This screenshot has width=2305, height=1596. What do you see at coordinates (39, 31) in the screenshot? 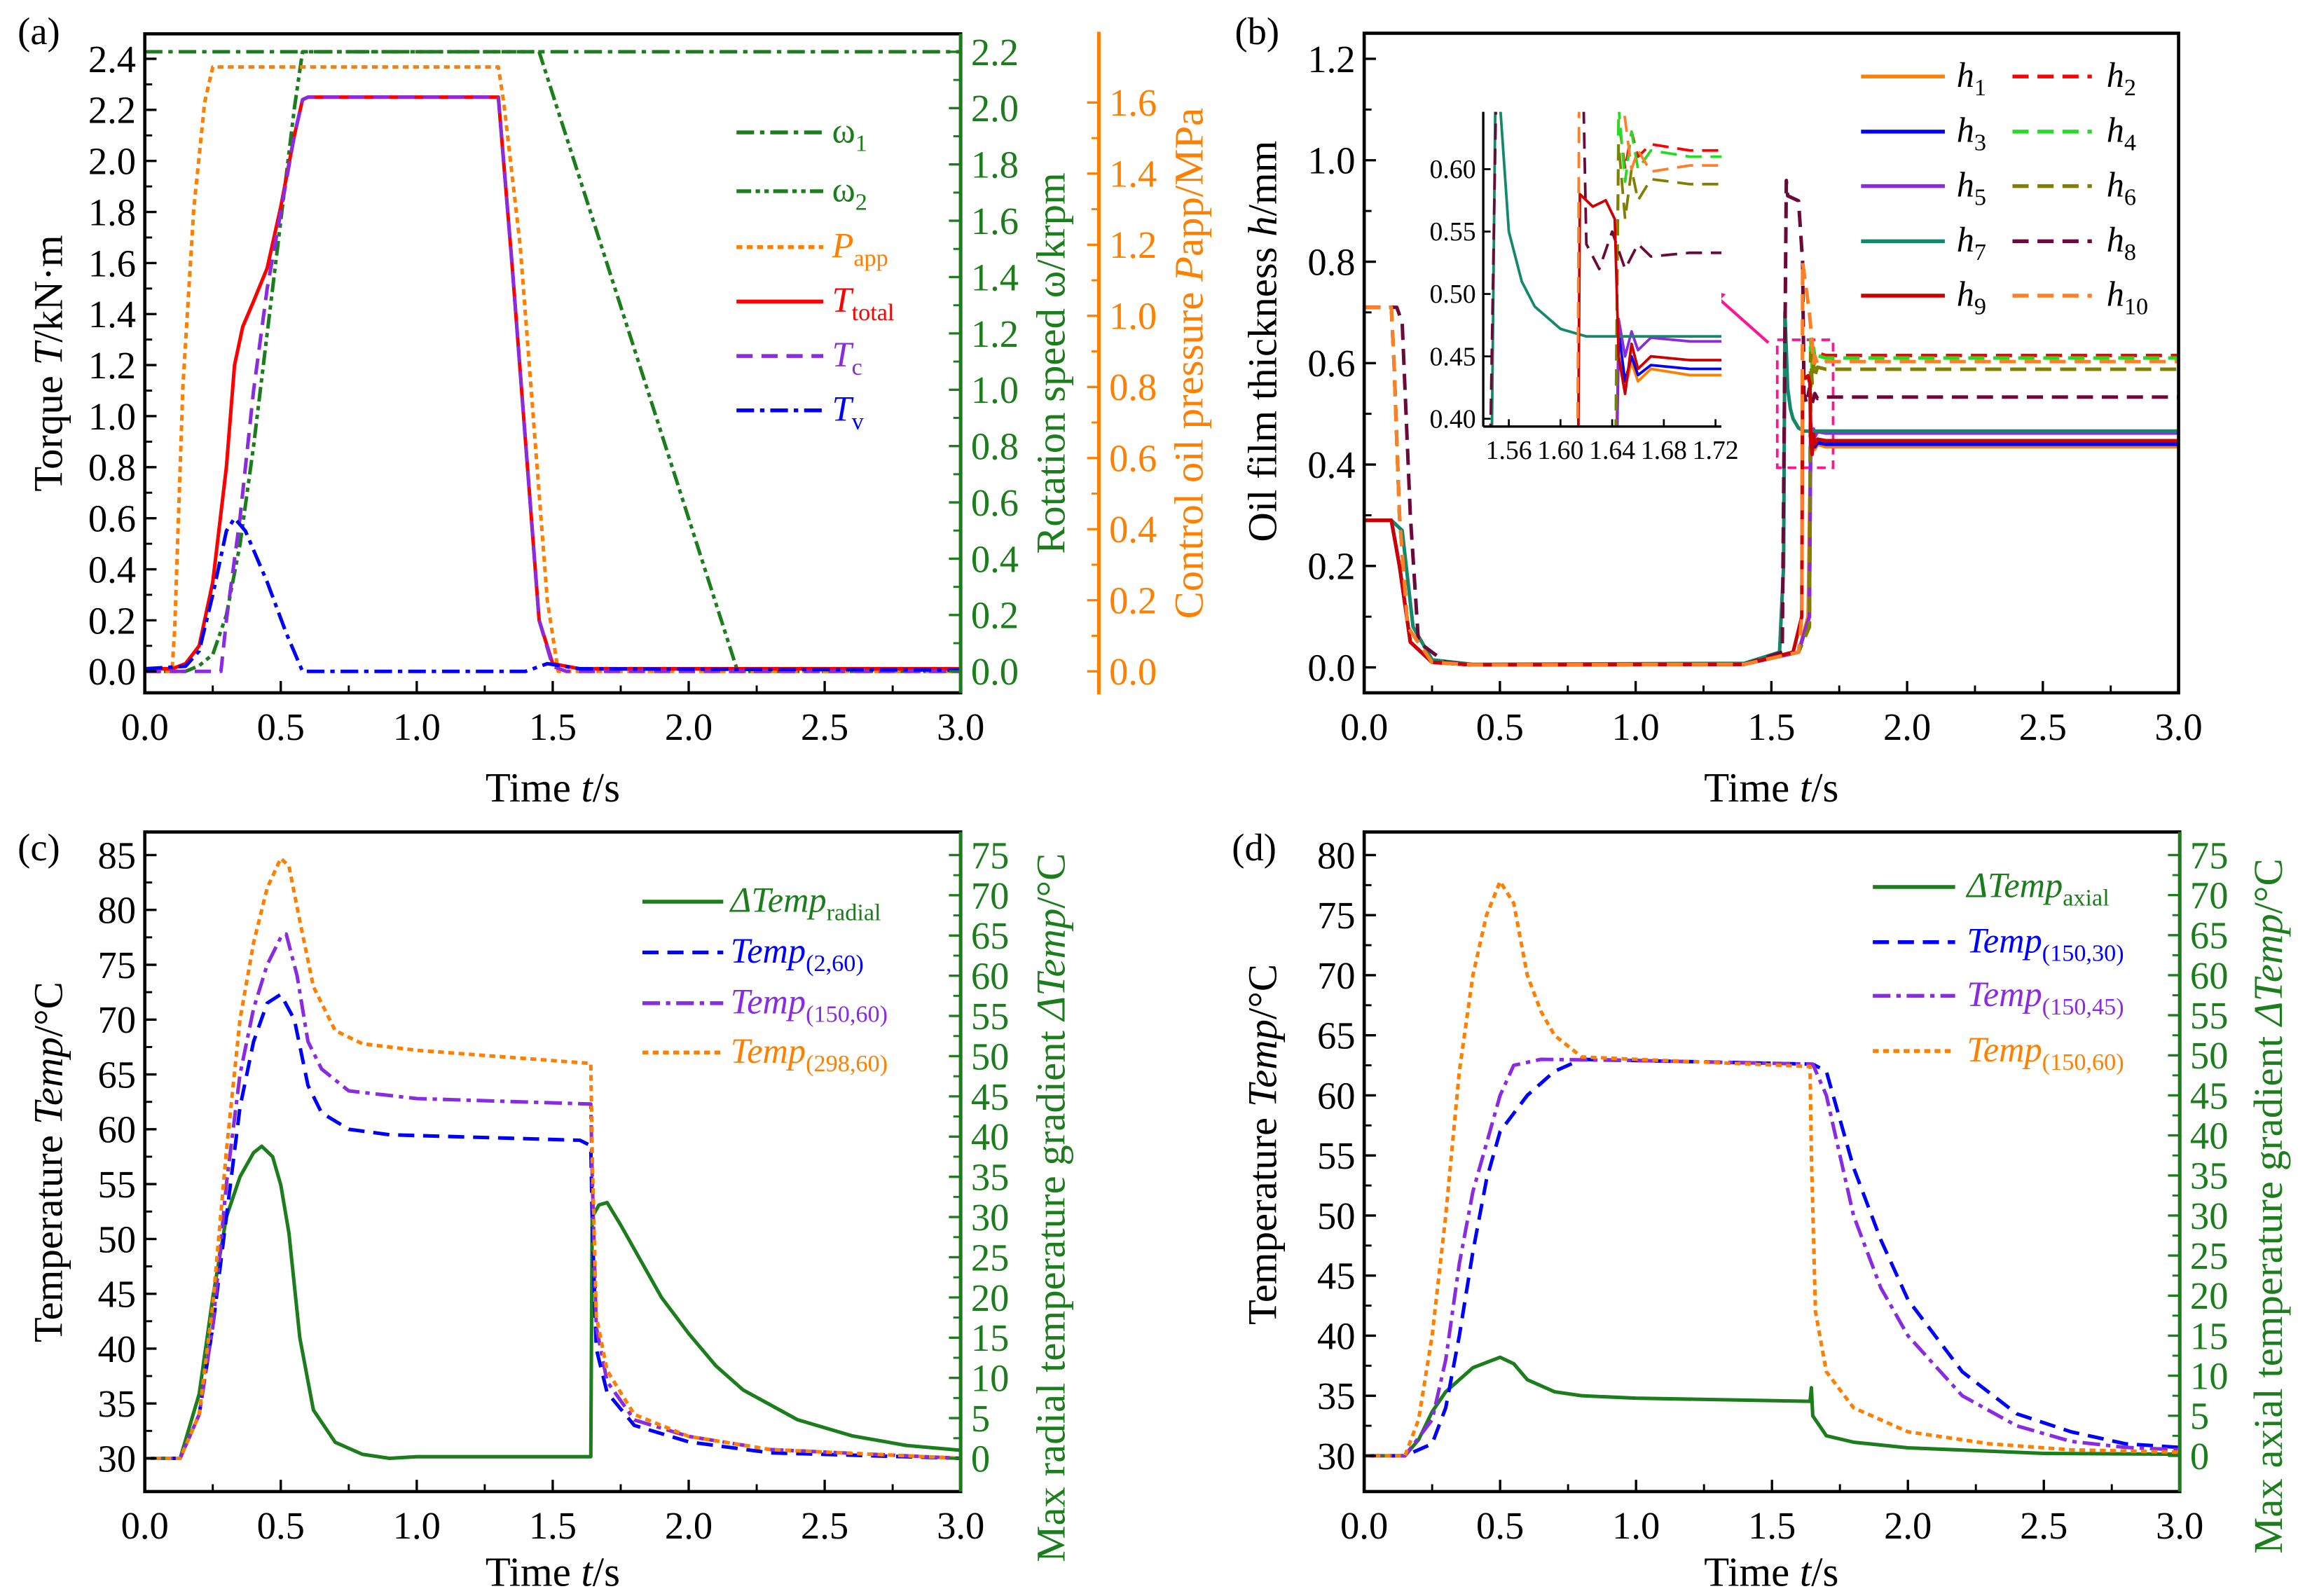
I see `panel-label: (a)` at bounding box center [39, 31].